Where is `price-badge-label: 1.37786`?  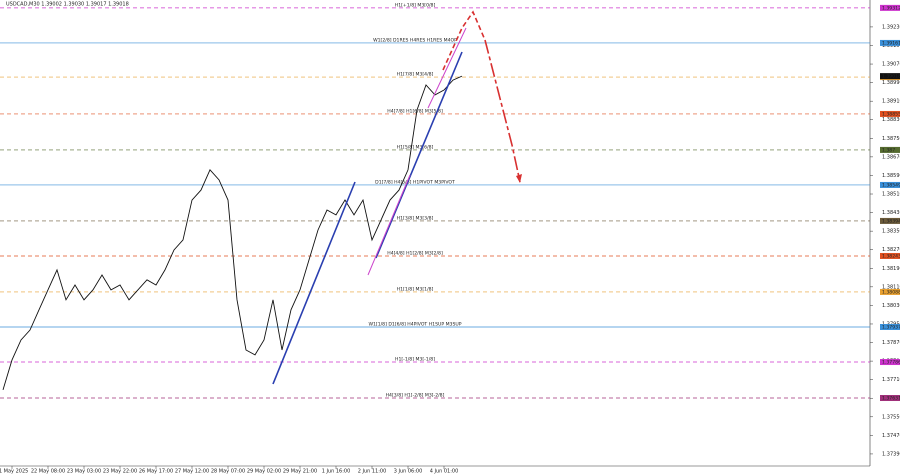 price-badge-label: 1.37786 is located at coordinates (891, 363).